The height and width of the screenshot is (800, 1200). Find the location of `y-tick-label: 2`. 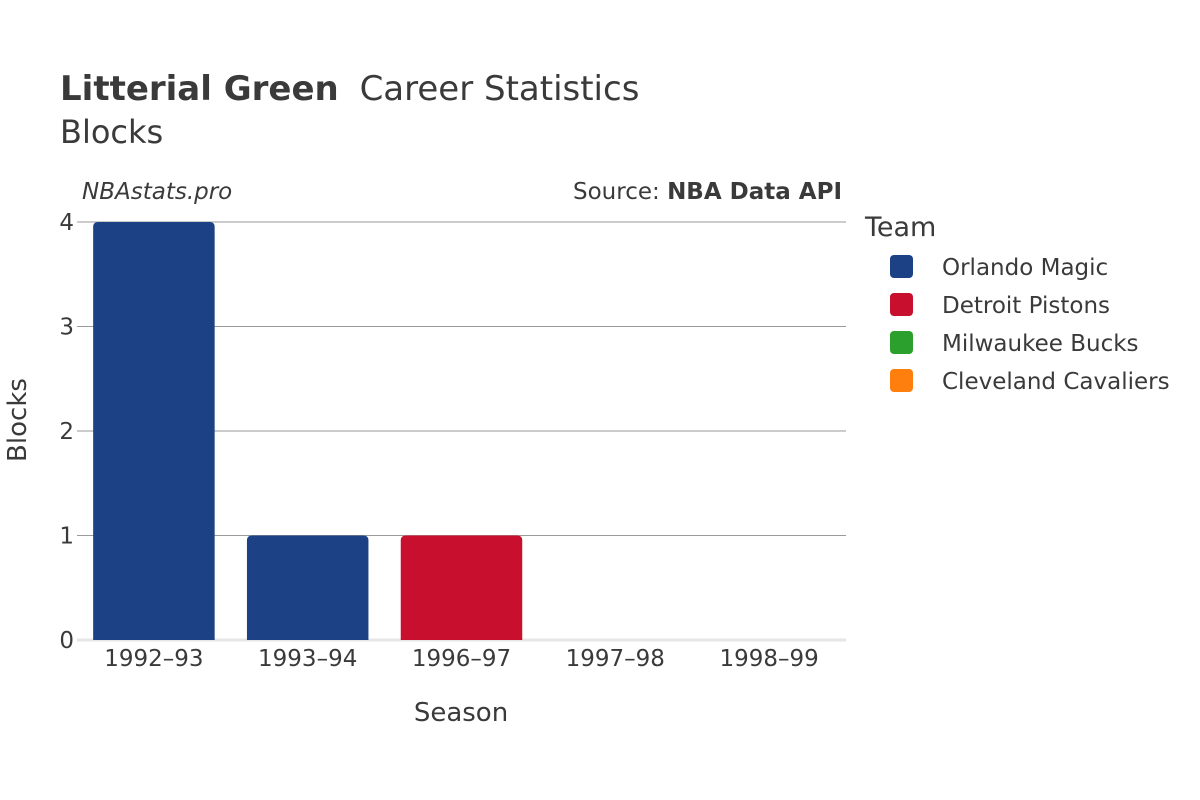

y-tick-label: 2 is located at coordinates (66, 432).